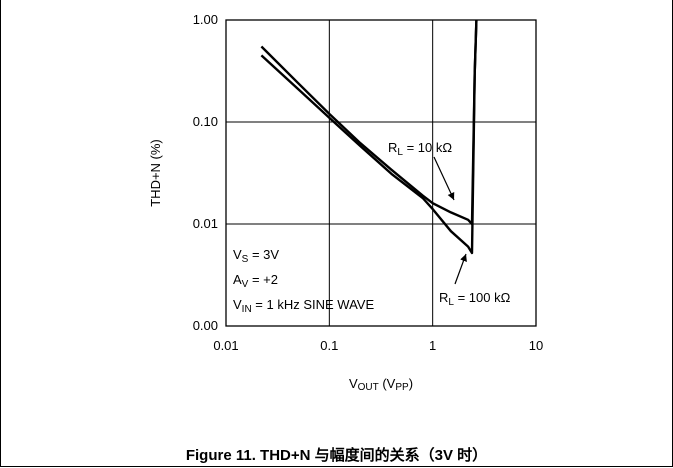 This screenshot has height=468, width=673. I want to click on y-tick-label: 0.01, so click(205, 223).